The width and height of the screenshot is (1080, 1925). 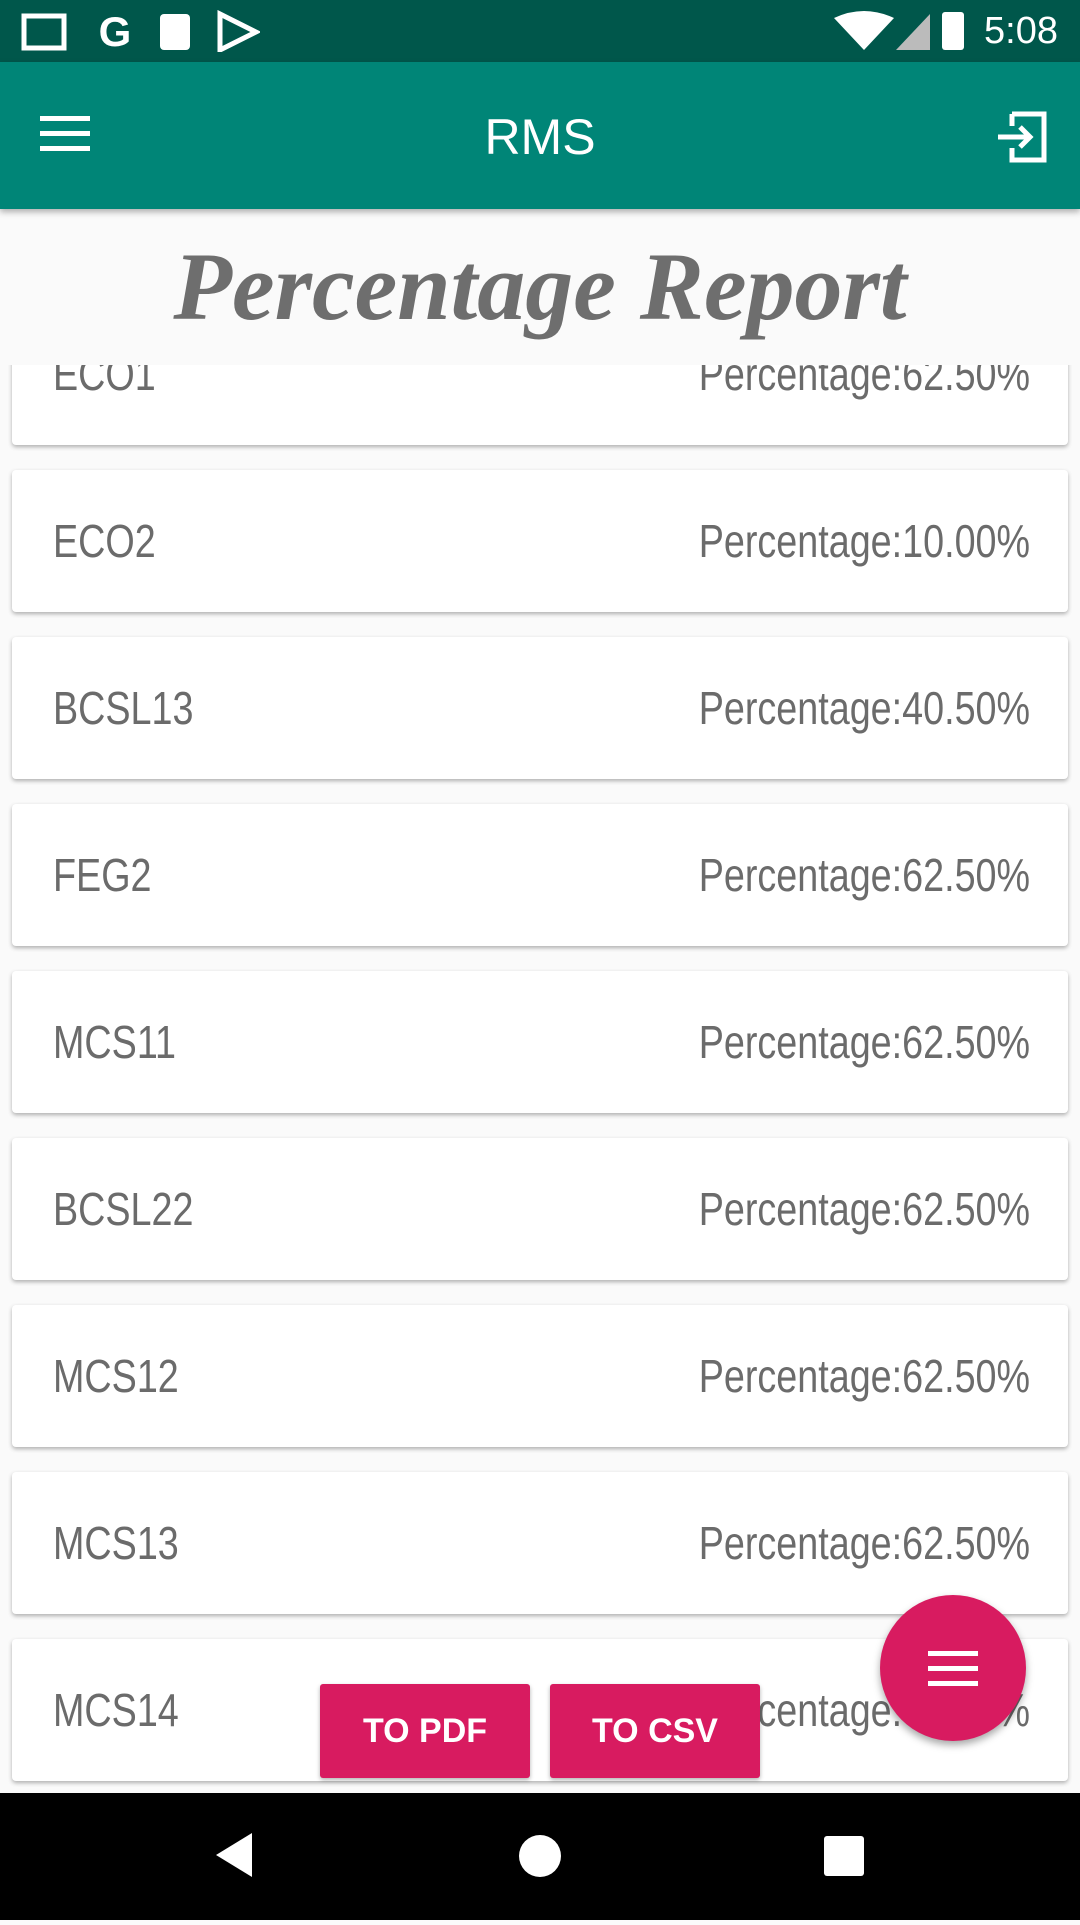 I want to click on fab-icon, so click(x=953, y=1668).